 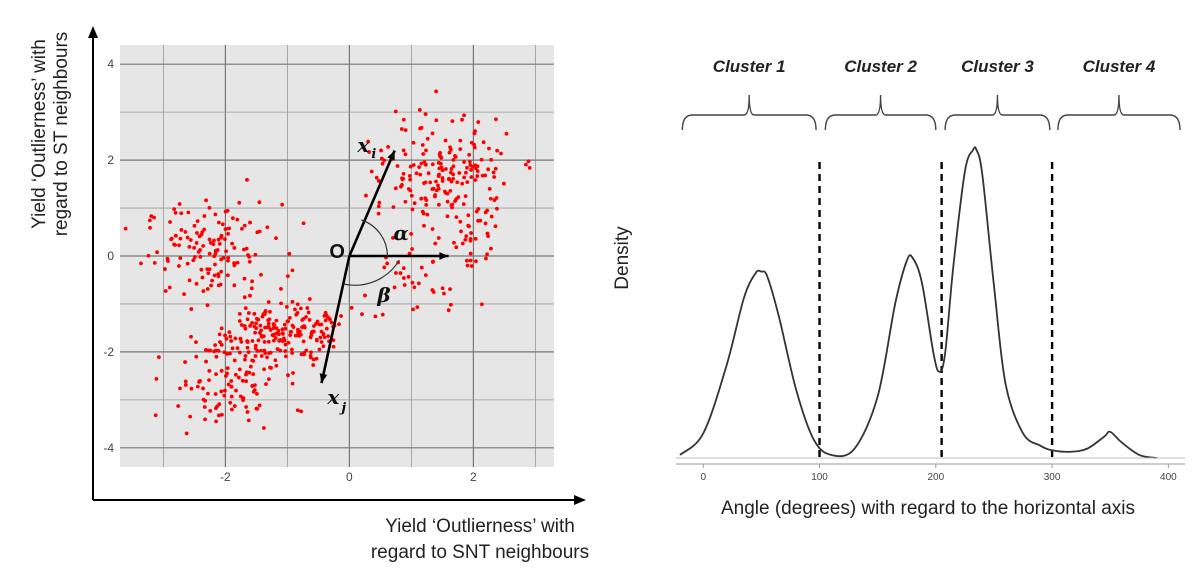 I want to click on vector-xj-subscript: j, so click(x=342, y=408).